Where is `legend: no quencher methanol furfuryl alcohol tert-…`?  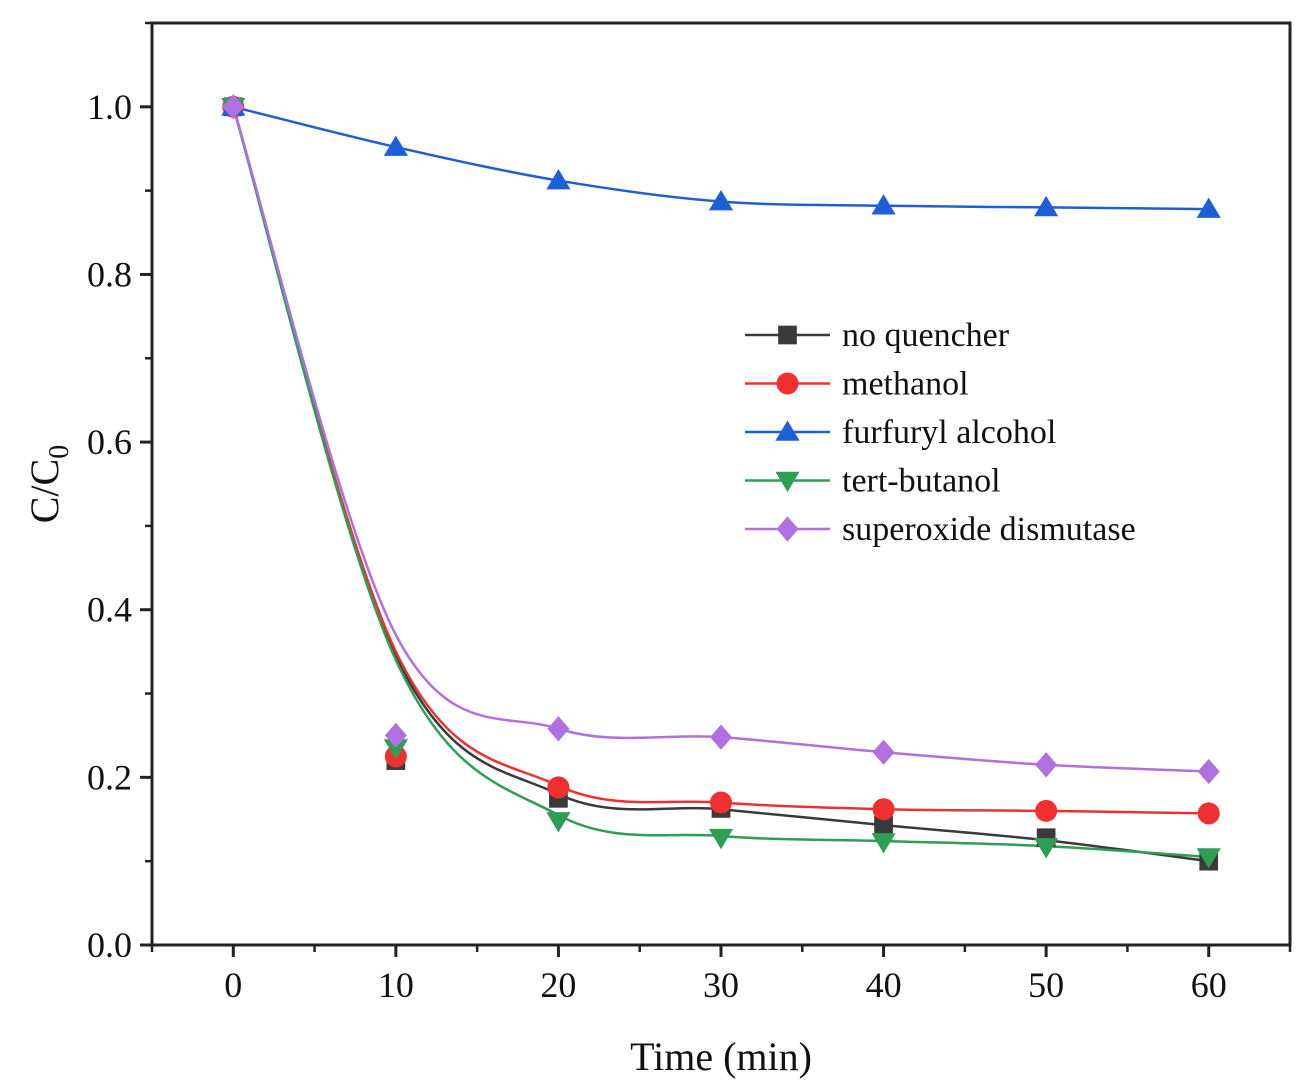 legend: no quencher methanol furfuryl alcohol tert-… is located at coordinates (940, 432).